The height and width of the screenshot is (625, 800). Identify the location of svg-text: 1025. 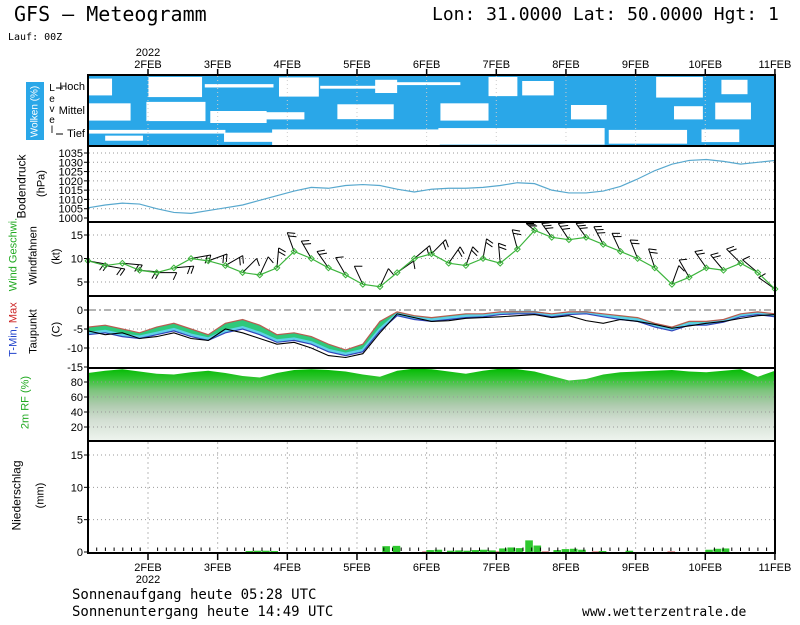
(71, 173).